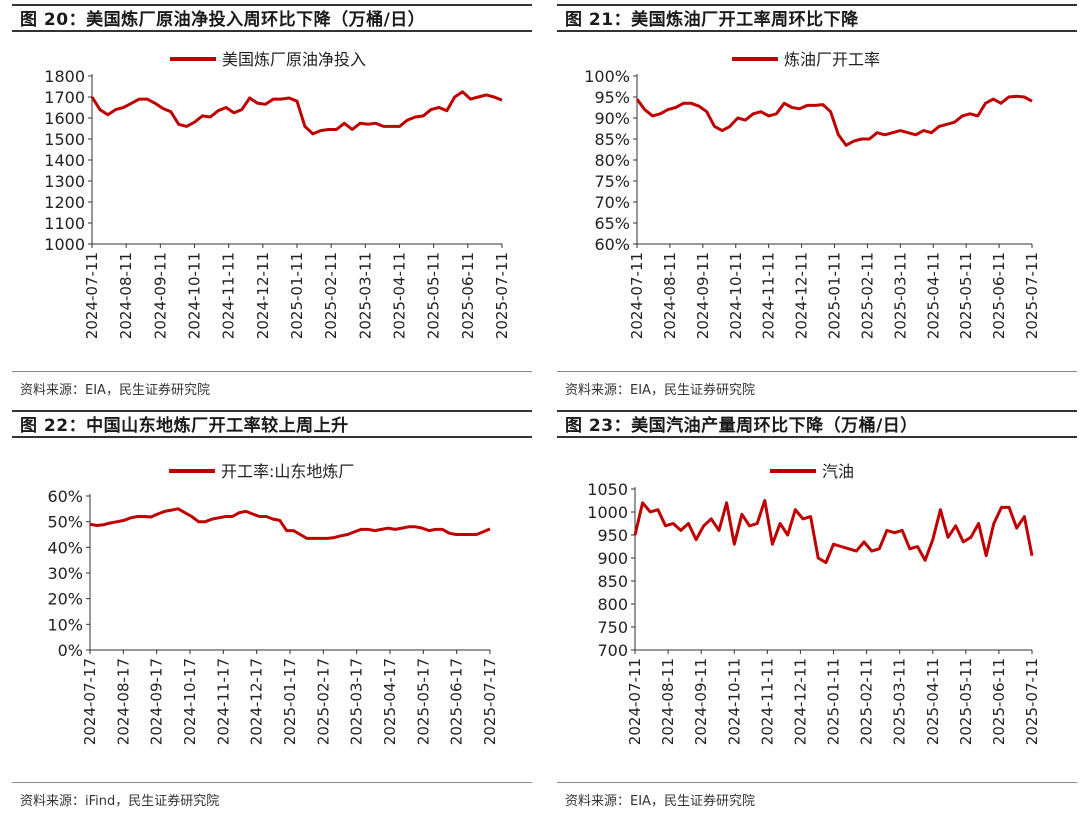  Describe the element at coordinates (612, 139) in the screenshot. I see `y-tick-label: 85%` at that location.